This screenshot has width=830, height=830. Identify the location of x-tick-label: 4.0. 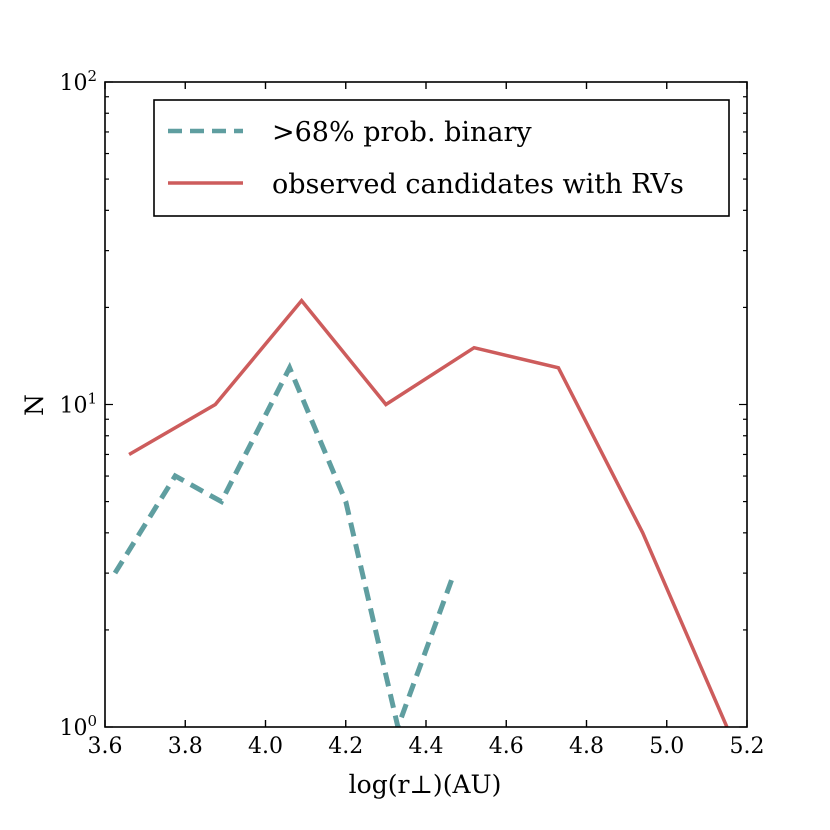
(265, 746).